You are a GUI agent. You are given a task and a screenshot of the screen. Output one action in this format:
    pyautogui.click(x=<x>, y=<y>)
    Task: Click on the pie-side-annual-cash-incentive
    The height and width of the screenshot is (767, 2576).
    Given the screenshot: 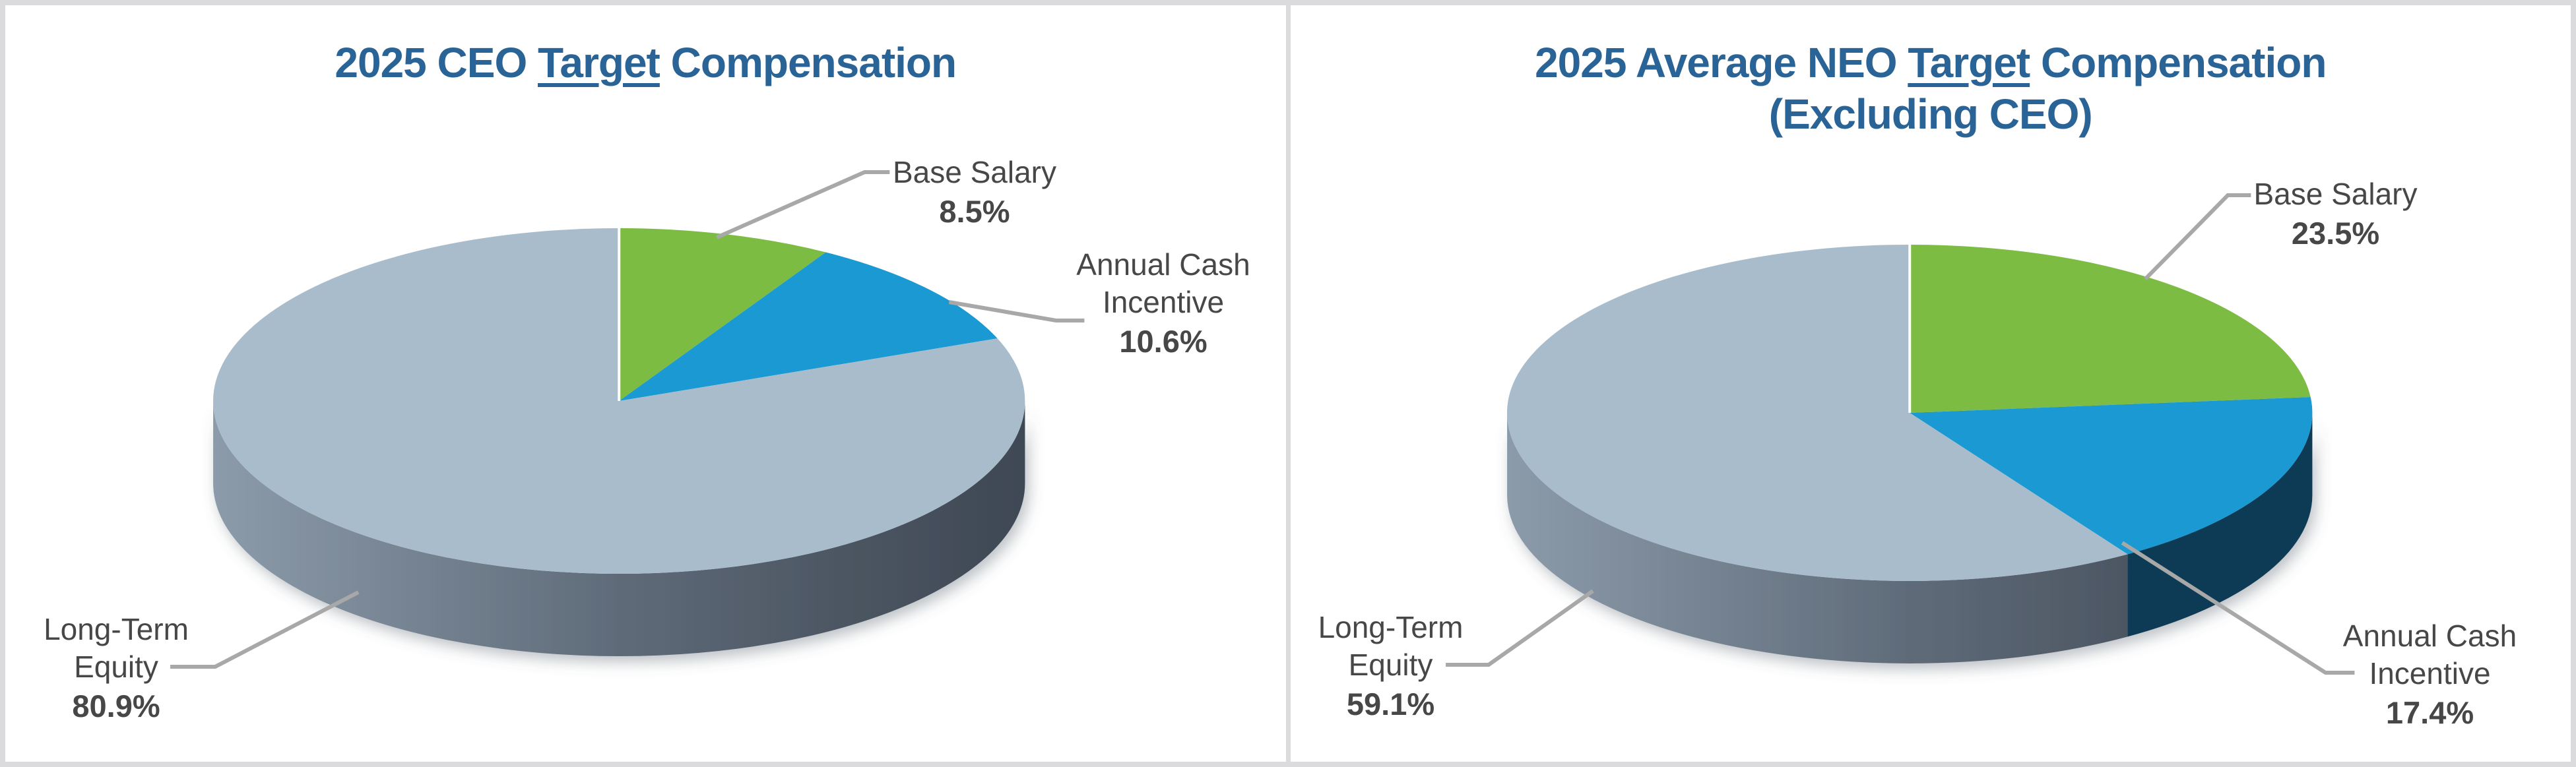 What is the action you would take?
    pyautogui.click(x=2219, y=525)
    